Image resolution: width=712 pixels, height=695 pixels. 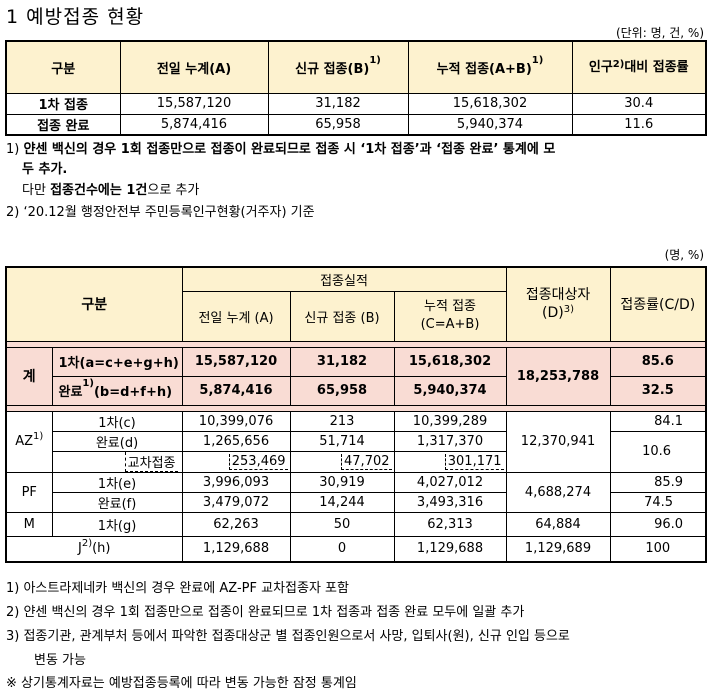 I want to click on t2-az-label: AZ1), so click(x=29, y=441).